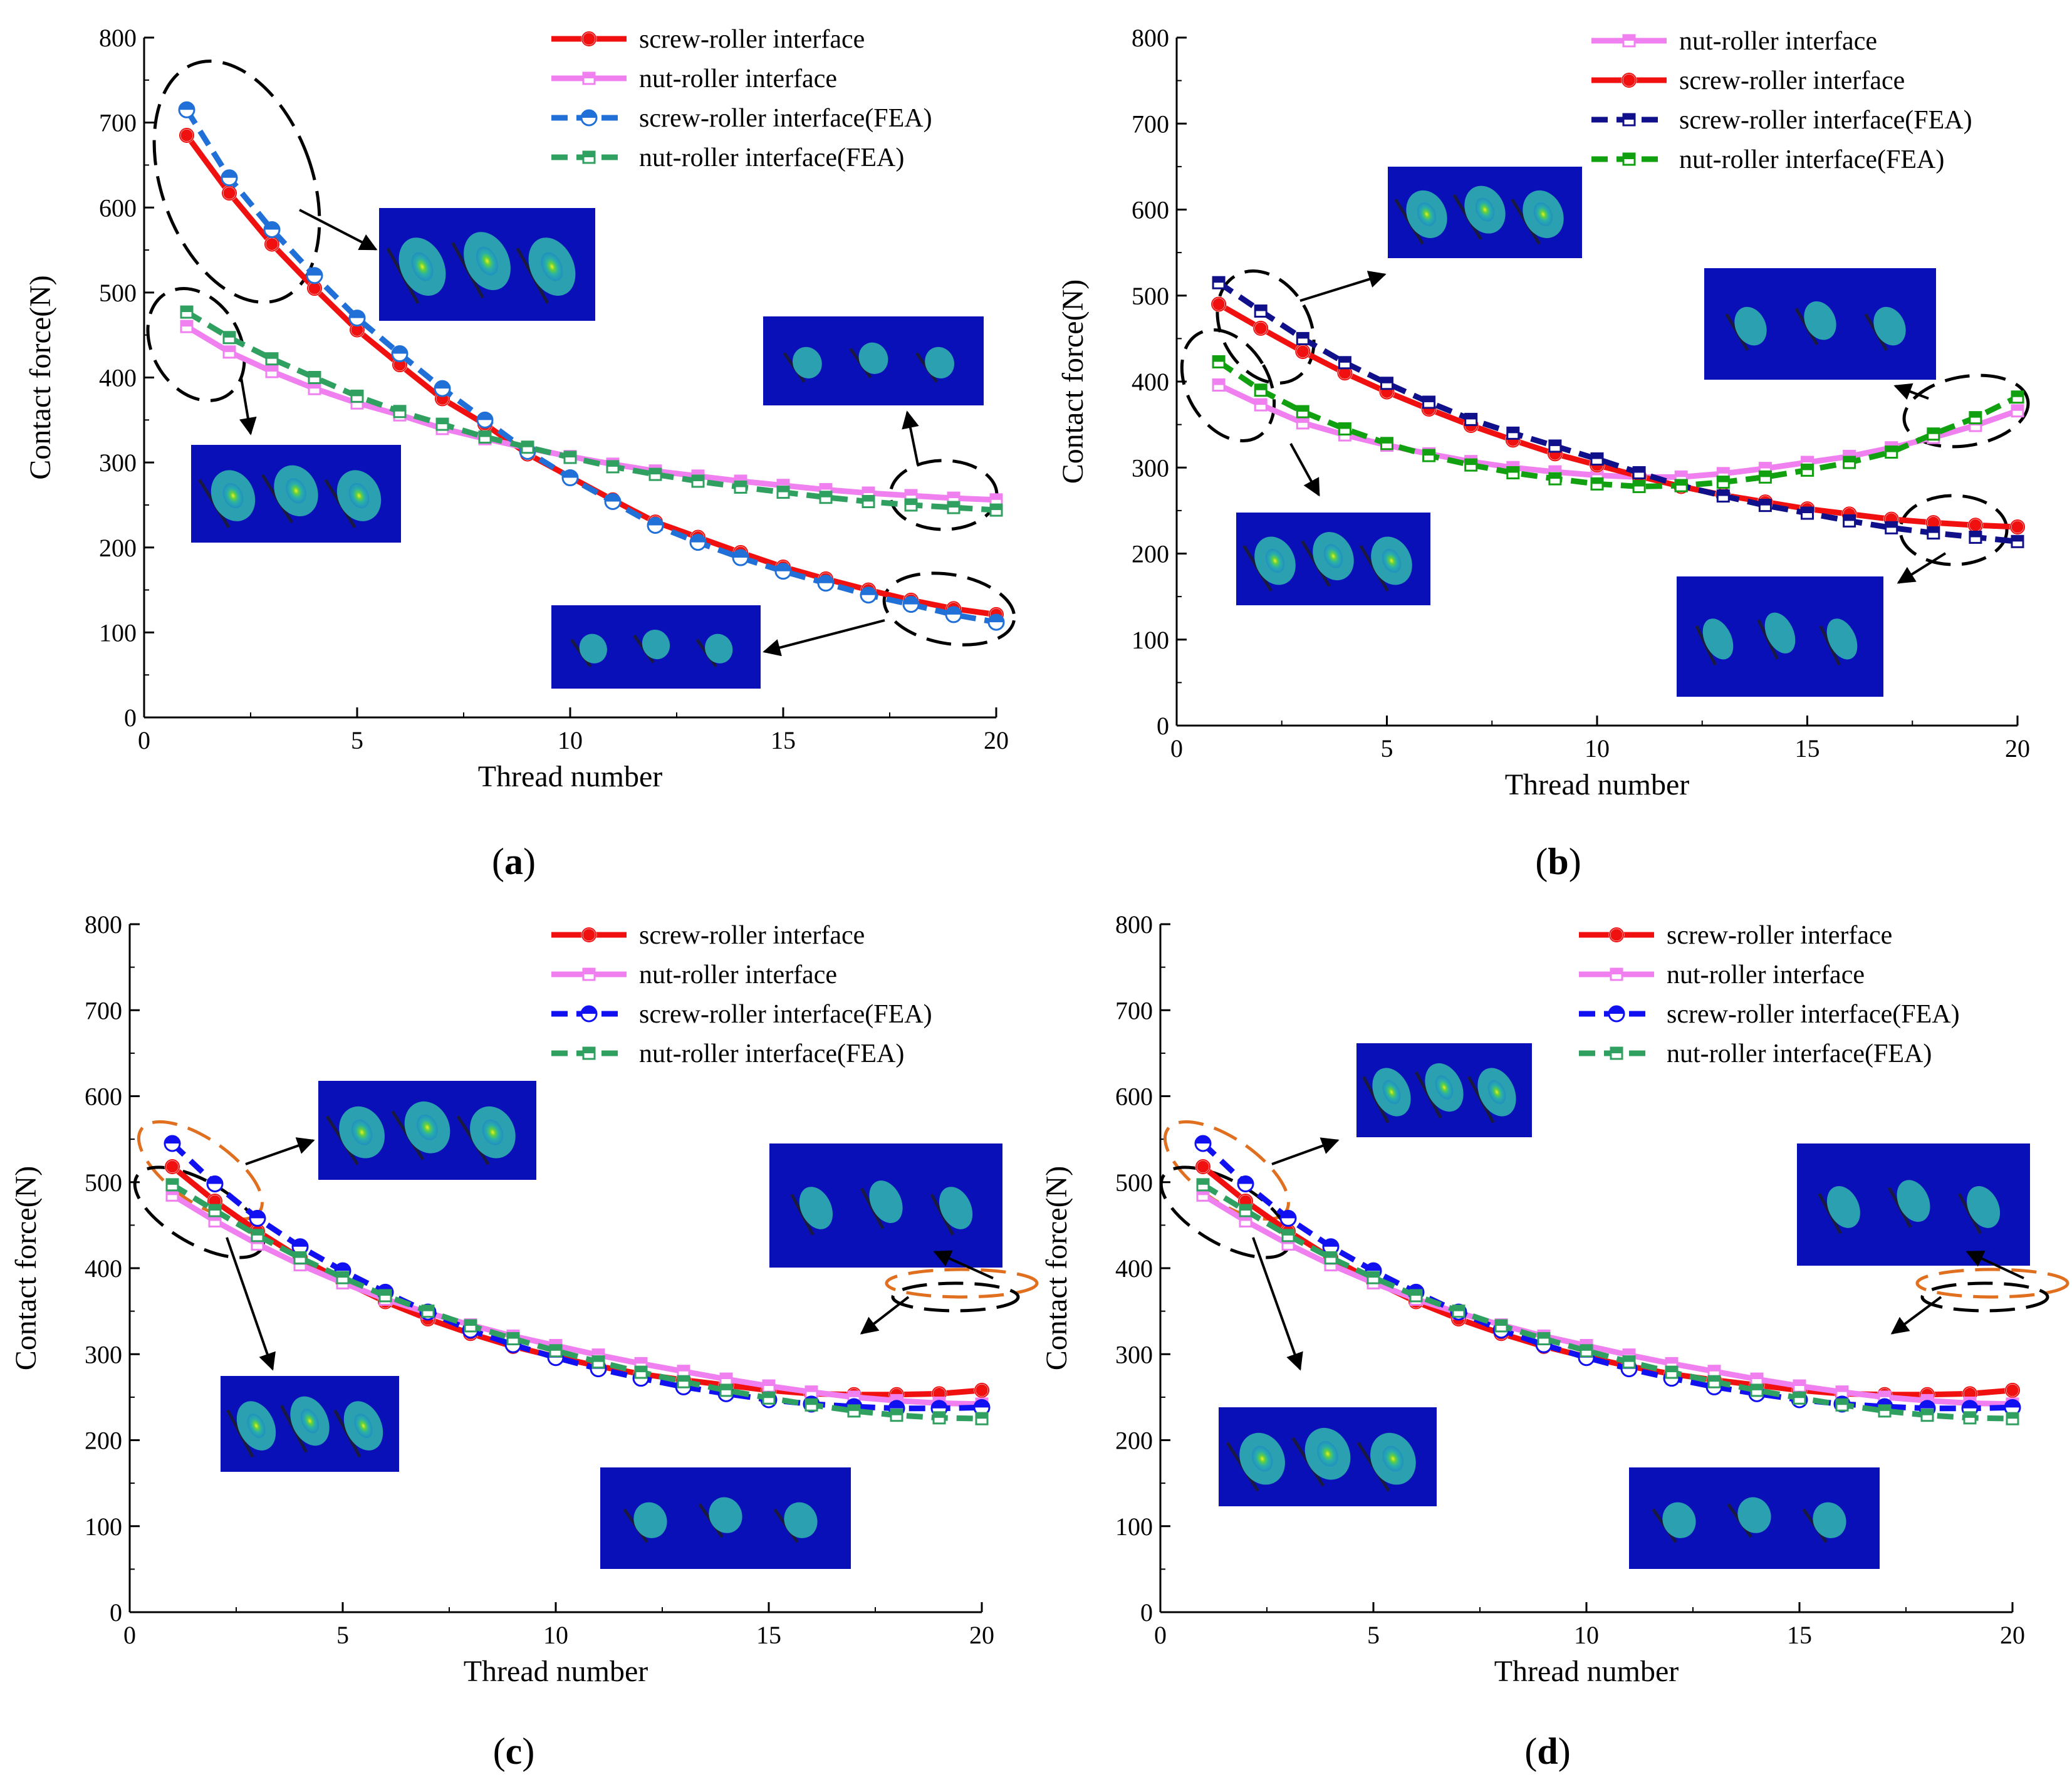  What do you see at coordinates (1150, 296) in the screenshot?
I see `y-tick-label: 500` at bounding box center [1150, 296].